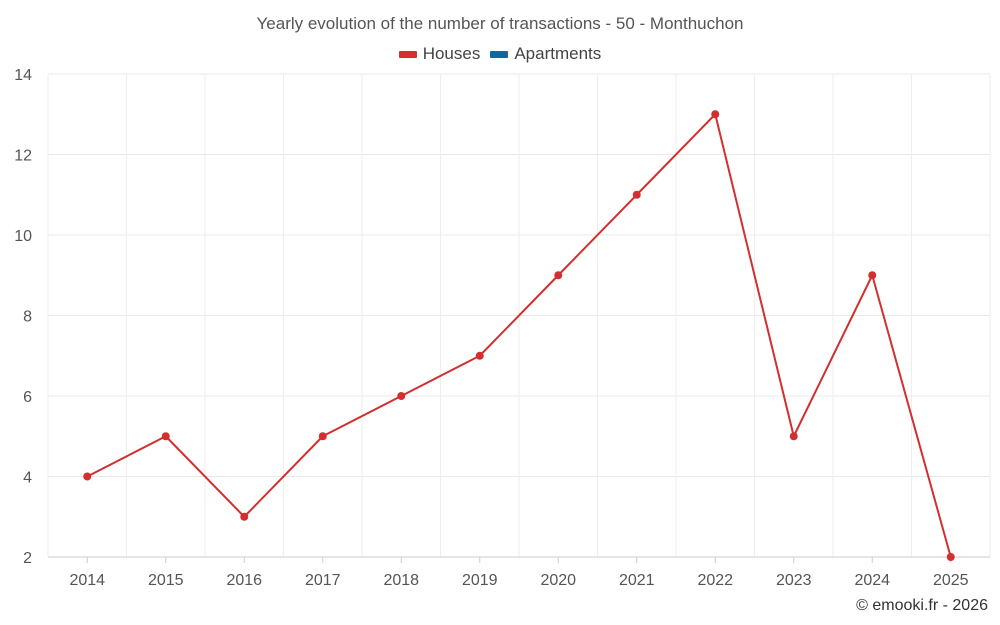  What do you see at coordinates (715, 580) in the screenshot?
I see `x-tick-label: 2022` at bounding box center [715, 580].